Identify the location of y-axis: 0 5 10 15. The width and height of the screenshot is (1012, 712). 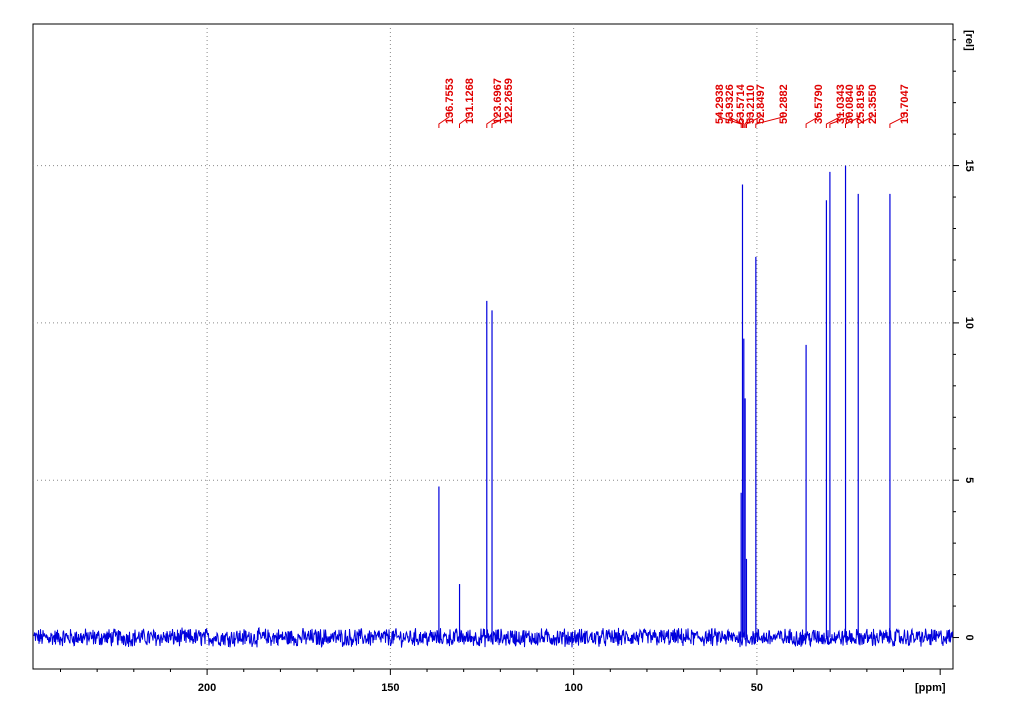
(964, 340).